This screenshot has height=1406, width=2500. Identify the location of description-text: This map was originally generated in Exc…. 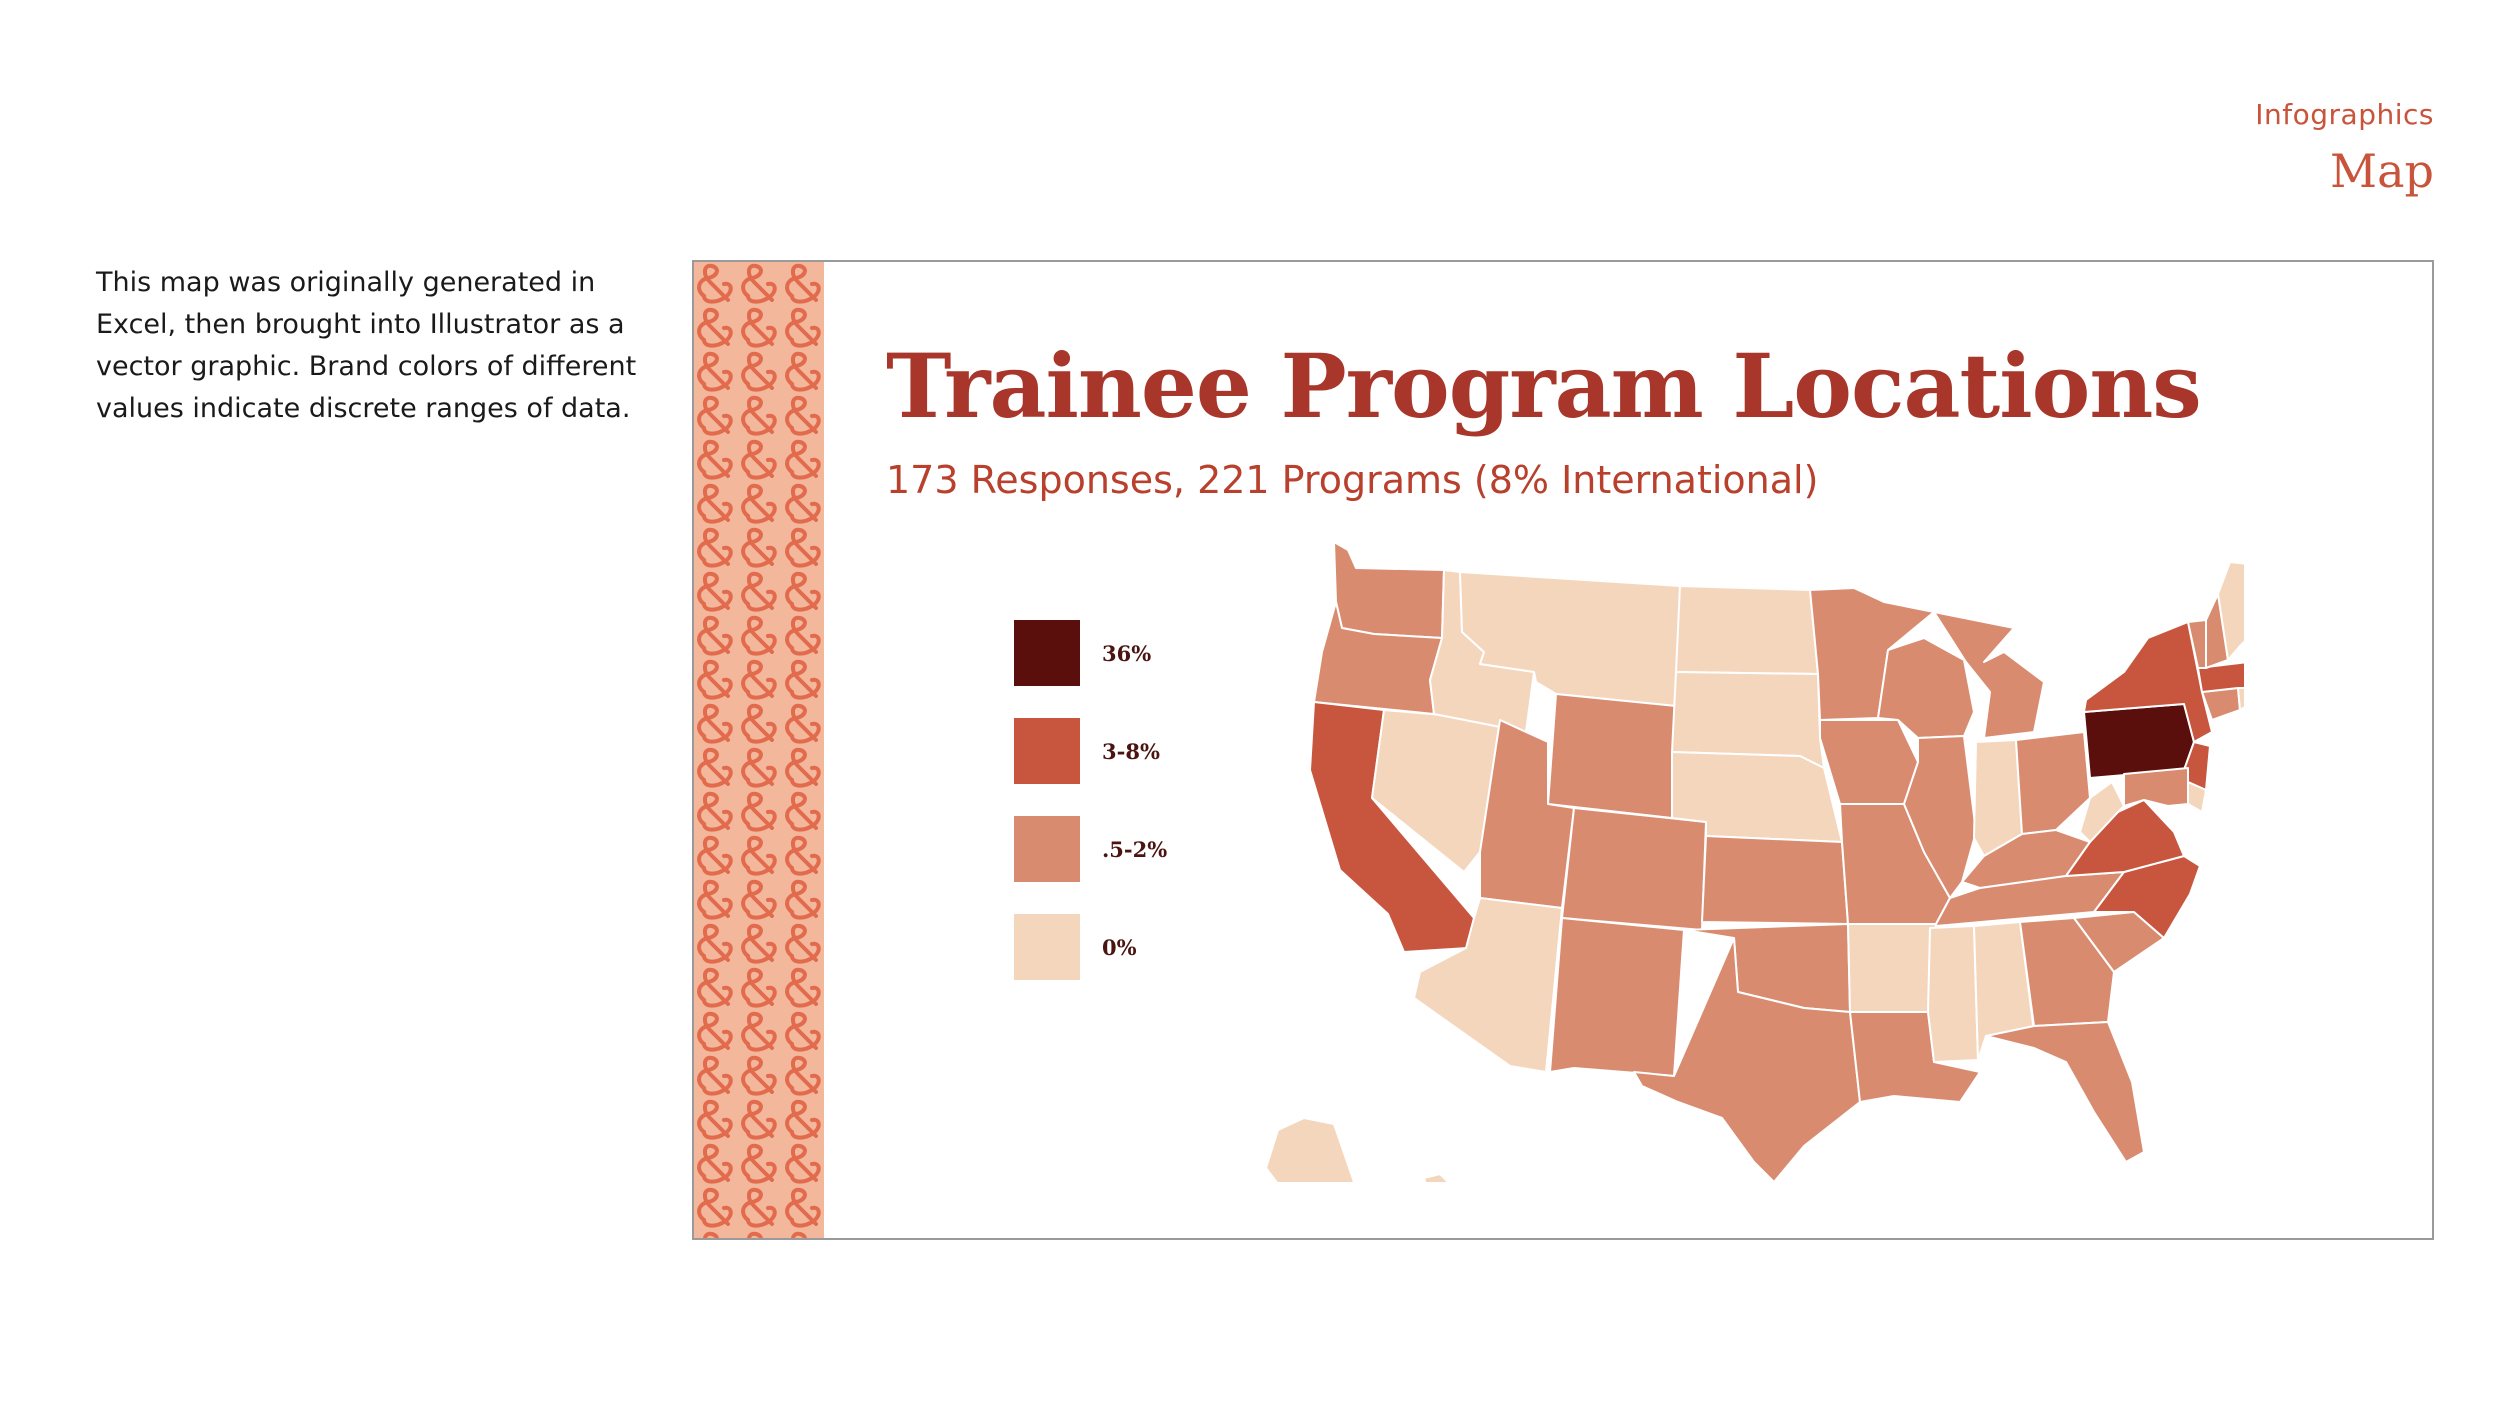
(366, 345).